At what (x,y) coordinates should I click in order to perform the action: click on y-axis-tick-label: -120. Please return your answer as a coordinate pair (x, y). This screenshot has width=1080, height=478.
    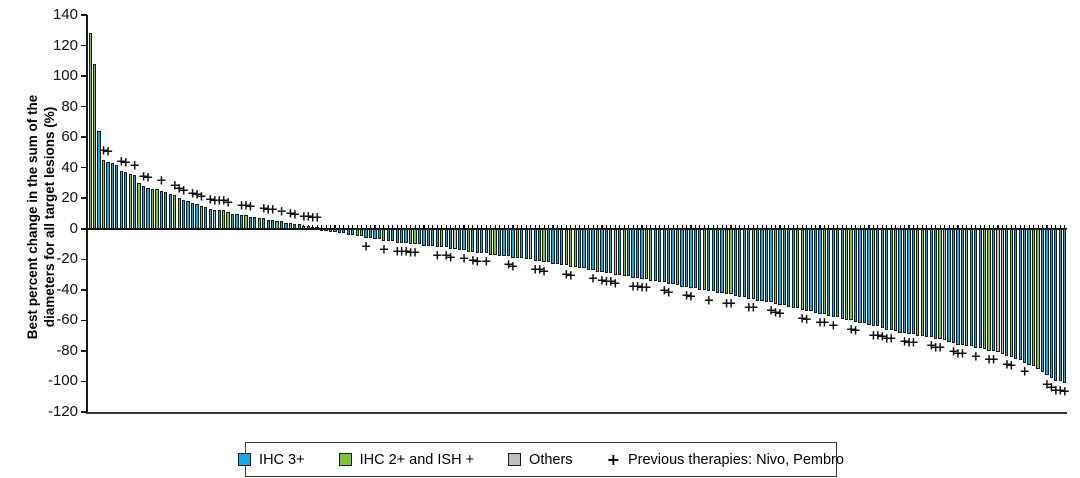
    Looking at the image, I should click on (62, 411).